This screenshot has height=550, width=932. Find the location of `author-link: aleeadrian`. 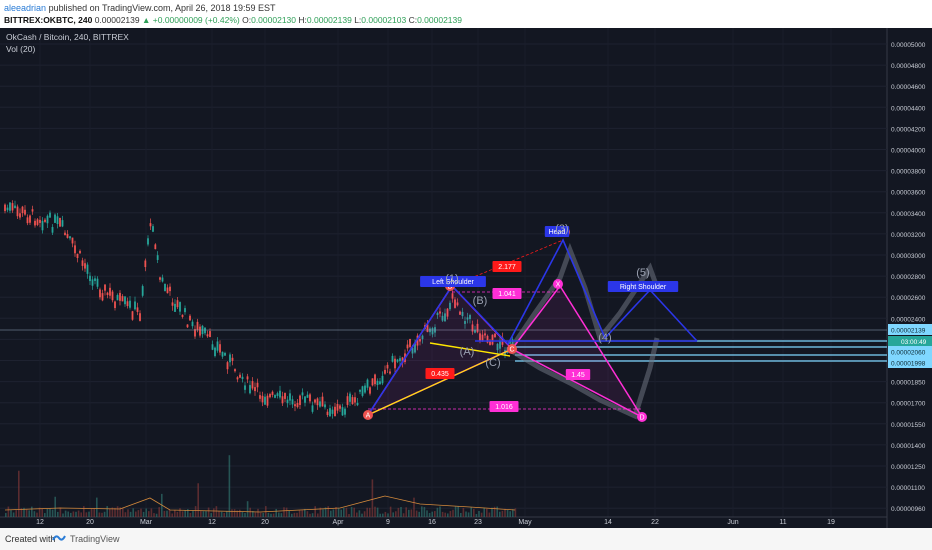

author-link: aleeadrian is located at coordinates (25, 8).